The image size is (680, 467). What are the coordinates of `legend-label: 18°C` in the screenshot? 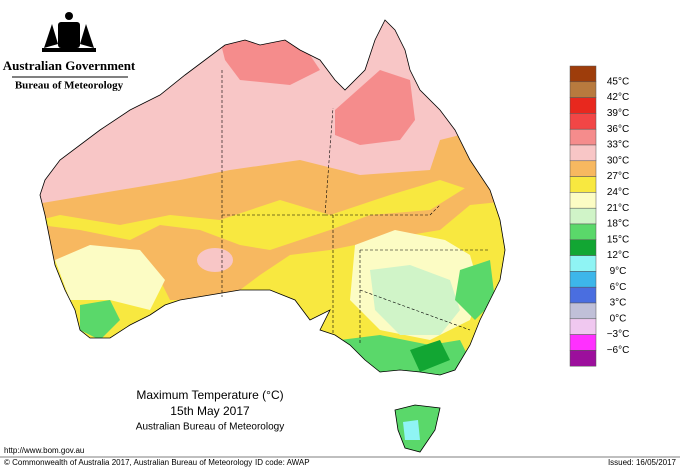 It's located at (618, 224).